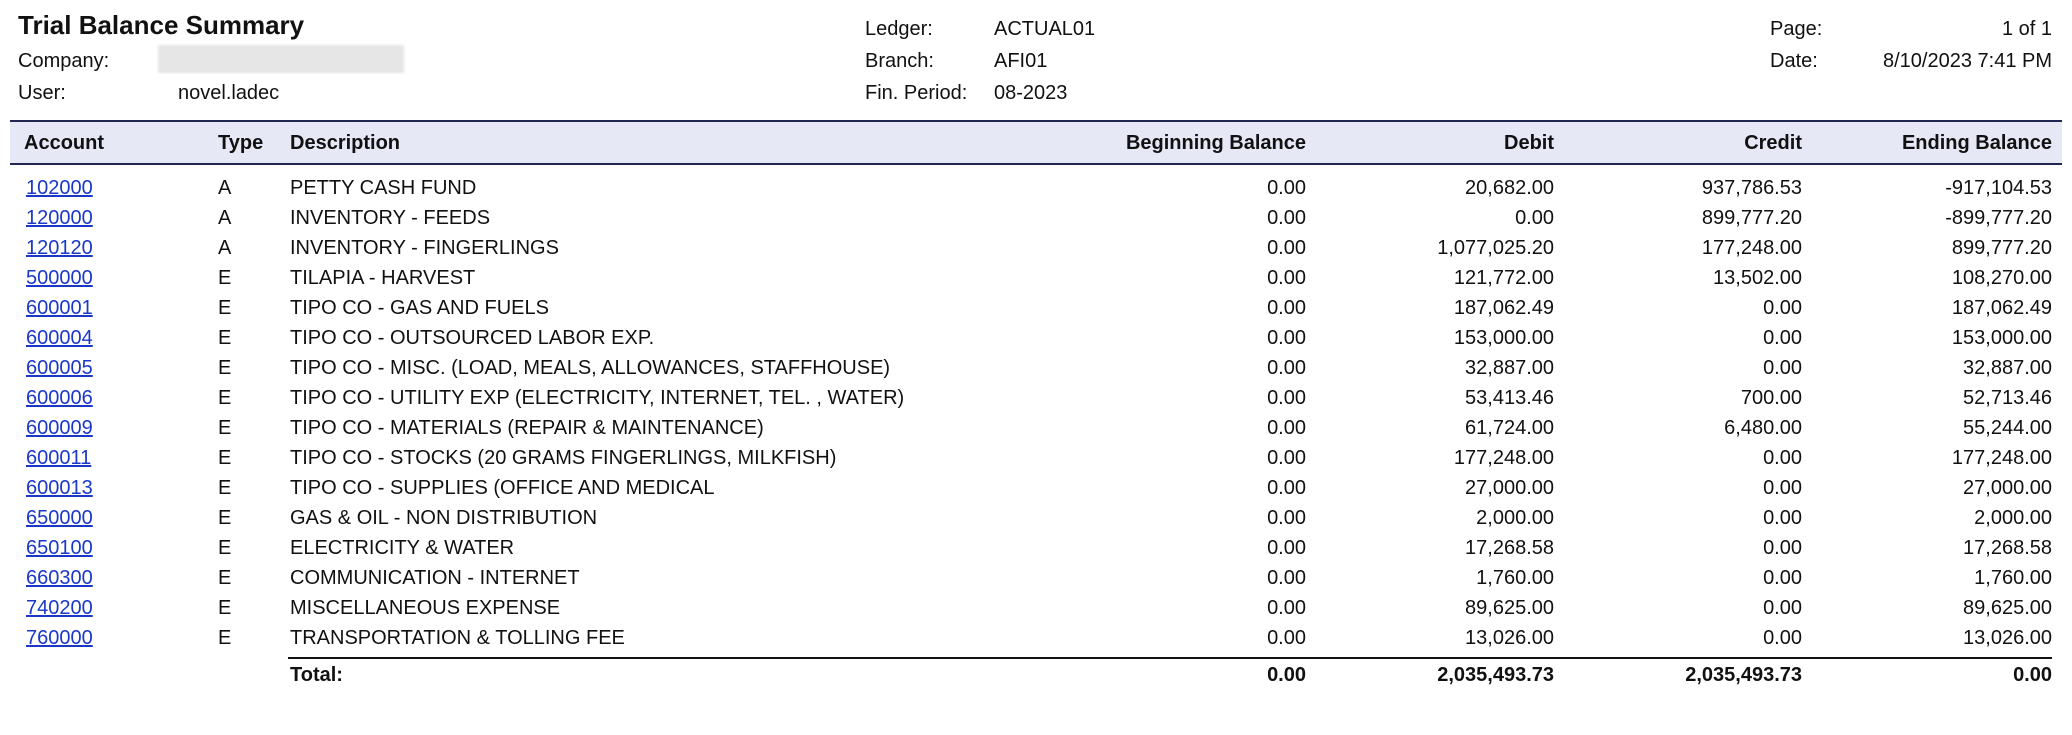 This screenshot has height=735, width=2072. Describe the element at coordinates (59, 608) in the screenshot. I see `account-link: 740200` at that location.